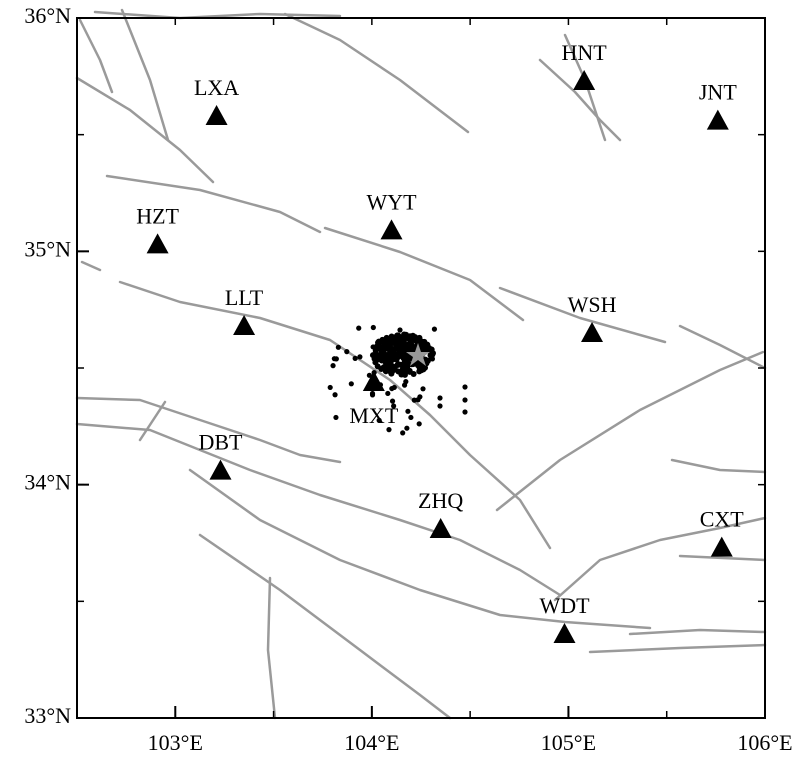  I want to click on station-label: DBT, so click(220, 442).